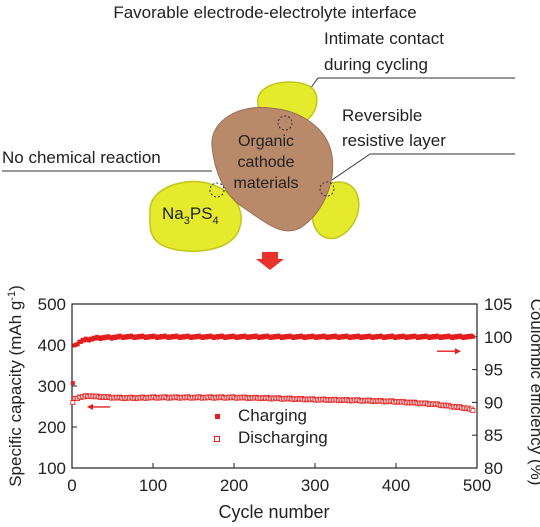  I want to click on label-no-reaction: No chemical reaction, so click(81, 157).